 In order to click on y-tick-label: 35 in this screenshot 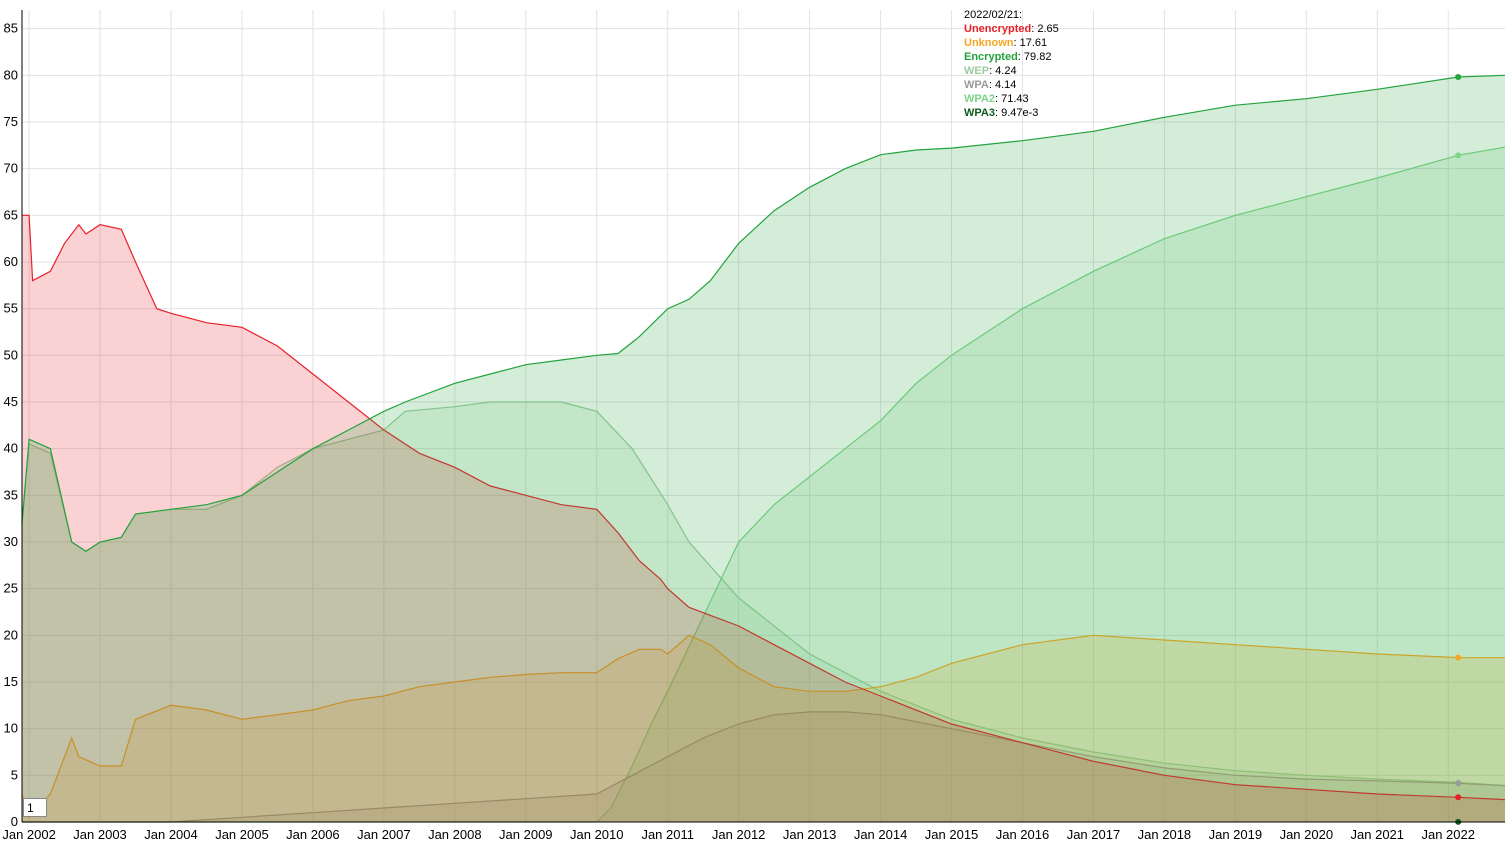, I will do `click(11, 494)`.